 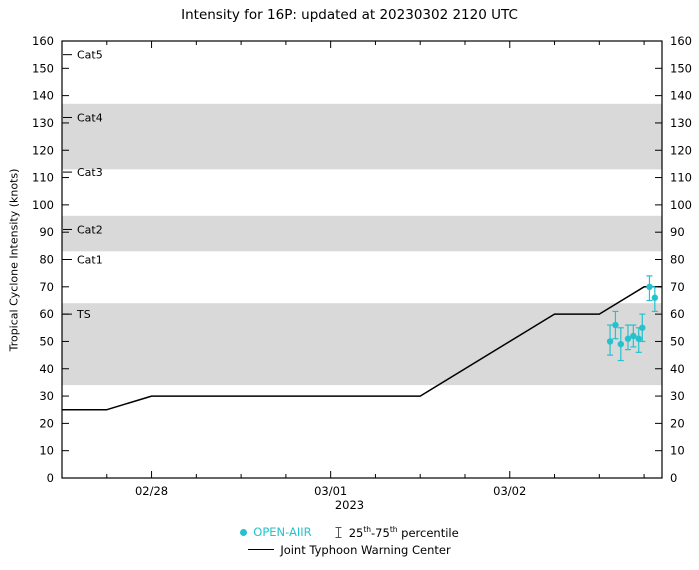 I want to click on y-tick-label-left: 10, so click(x=46, y=451).